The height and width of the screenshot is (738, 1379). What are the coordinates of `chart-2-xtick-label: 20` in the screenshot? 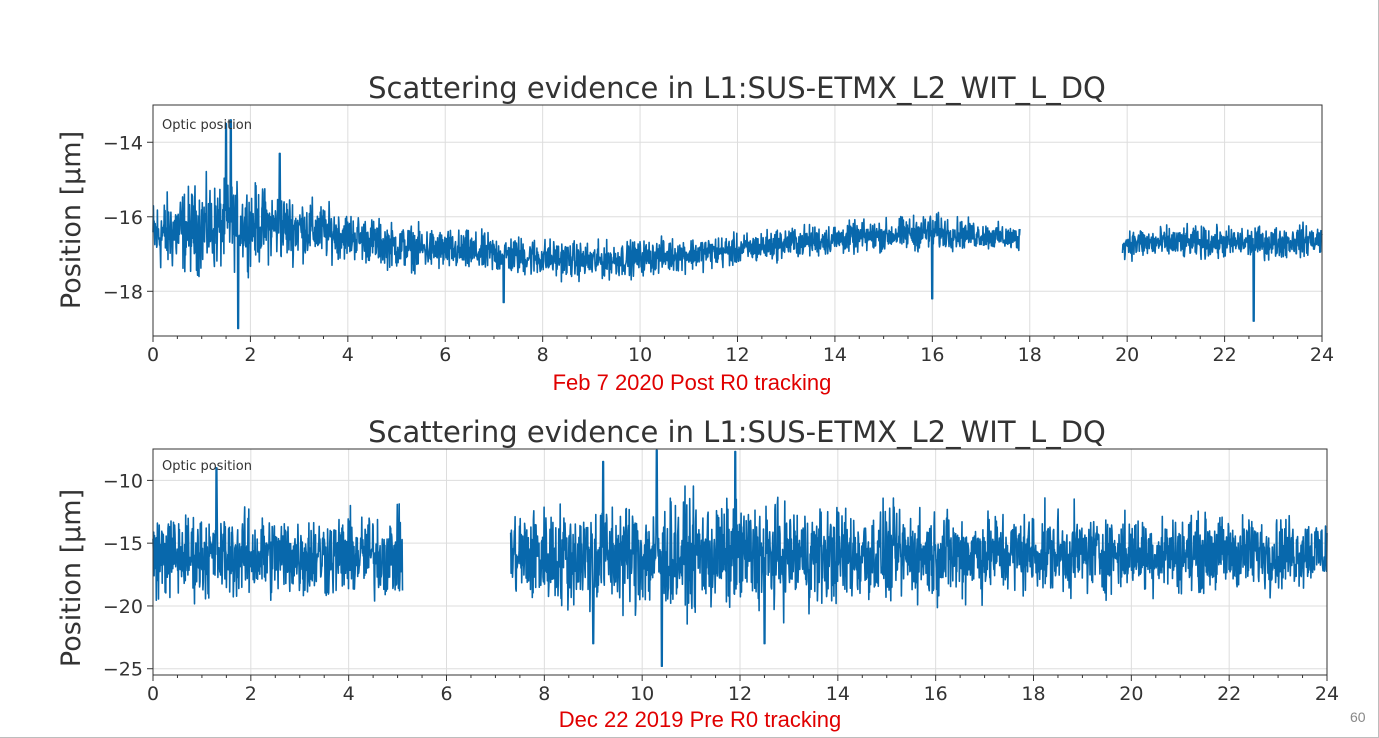 It's located at (1131, 694).